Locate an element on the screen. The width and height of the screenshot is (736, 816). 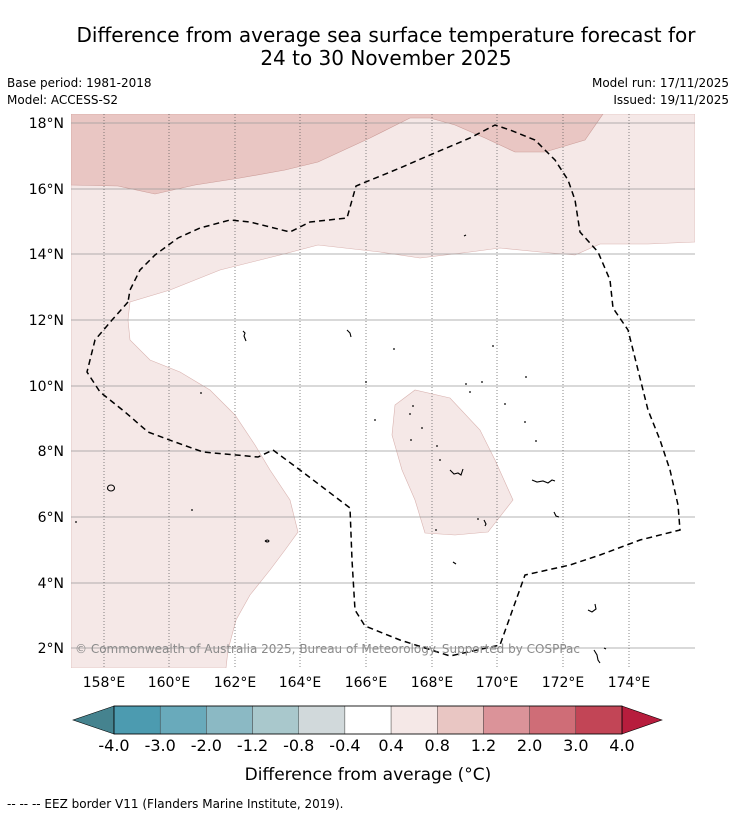
lat-label: 12°N is located at coordinates (46, 321).